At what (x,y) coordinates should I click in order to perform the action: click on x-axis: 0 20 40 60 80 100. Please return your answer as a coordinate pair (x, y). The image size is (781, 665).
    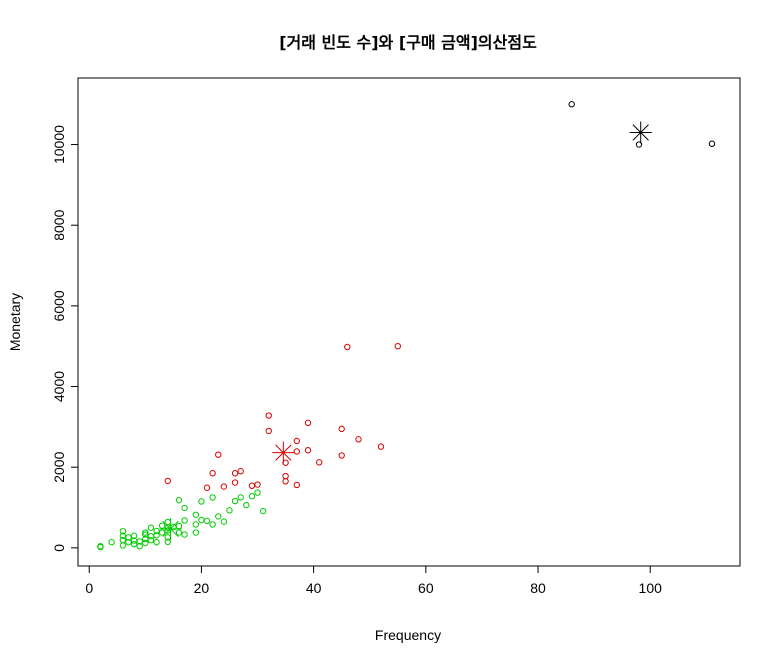
    Looking at the image, I should click on (374, 580).